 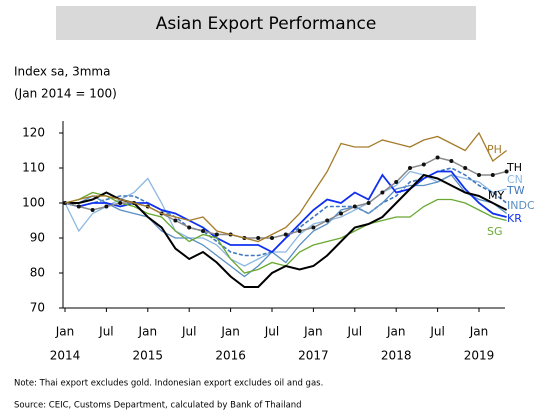 I want to click on y-tick-label: 110, so click(x=33, y=168).